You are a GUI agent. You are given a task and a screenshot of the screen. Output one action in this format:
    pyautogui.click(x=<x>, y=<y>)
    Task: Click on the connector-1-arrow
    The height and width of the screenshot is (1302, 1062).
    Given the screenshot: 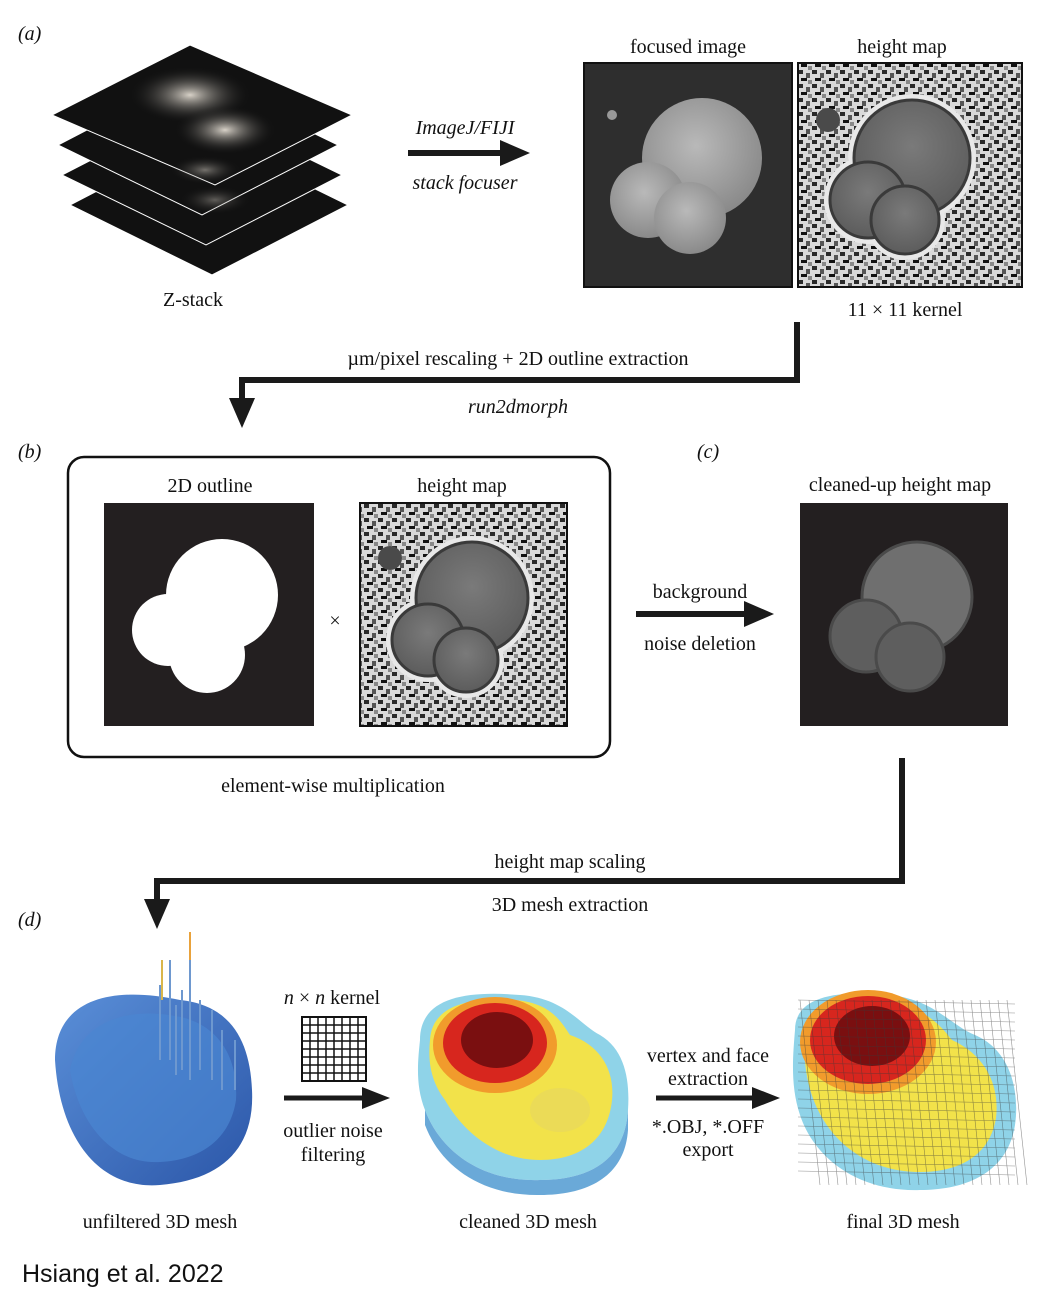 What is the action you would take?
    pyautogui.click(x=514, y=375)
    